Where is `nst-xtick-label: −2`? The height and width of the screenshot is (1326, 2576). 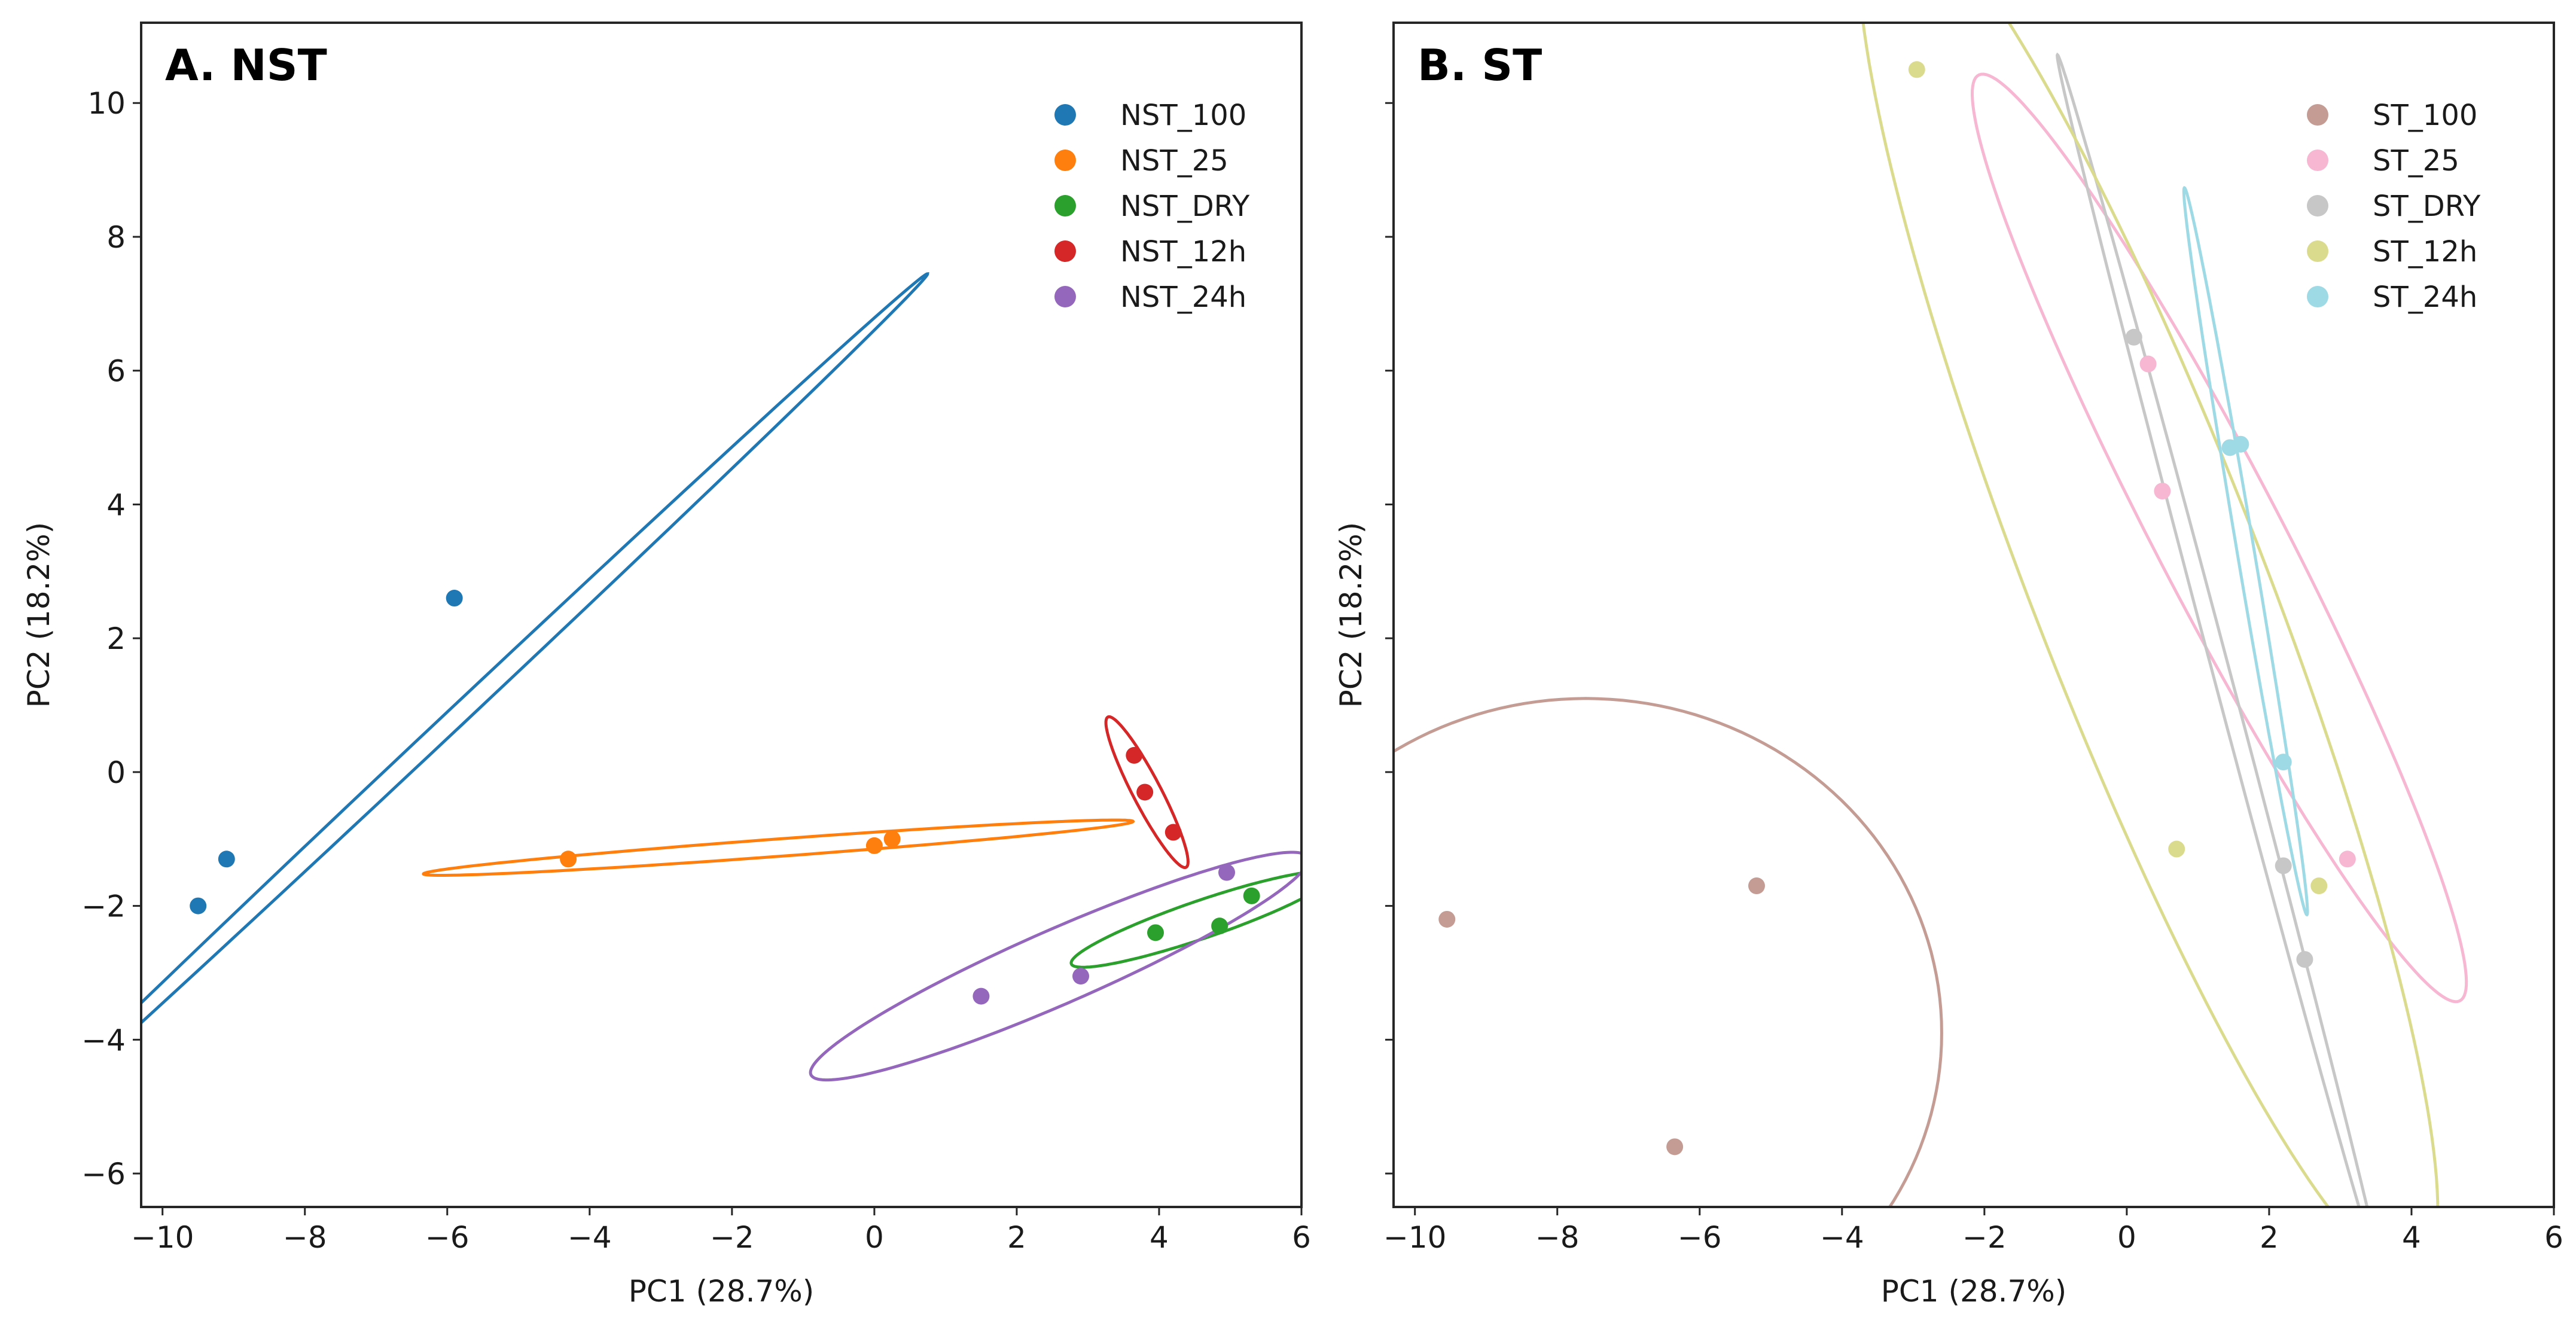 nst-xtick-label: −2 is located at coordinates (732, 1237).